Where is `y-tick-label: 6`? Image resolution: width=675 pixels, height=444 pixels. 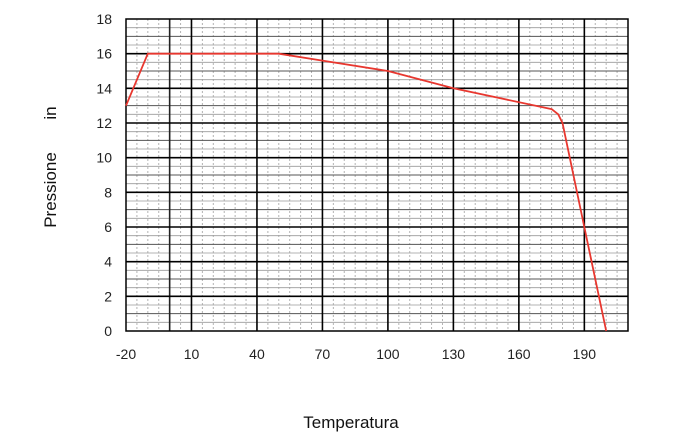 y-tick-label: 6 is located at coordinates (108, 227).